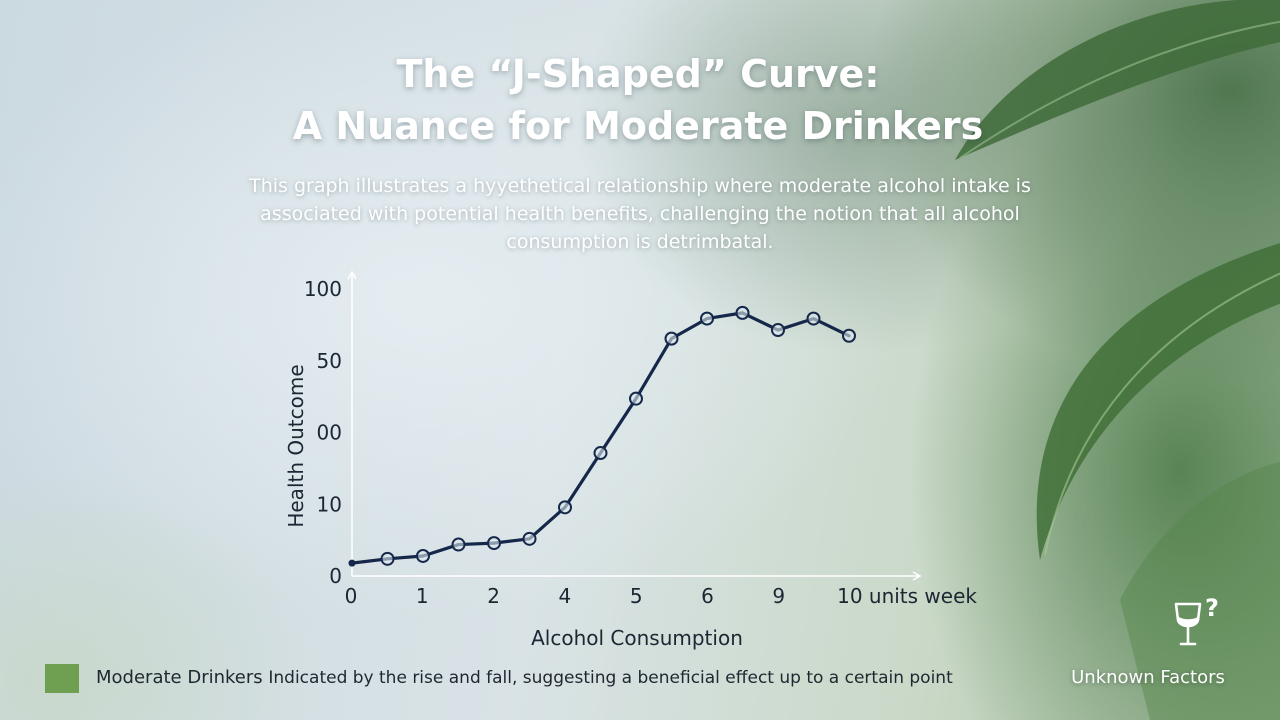 Image resolution: width=1280 pixels, height=720 pixels. I want to click on wine-glass-question-icon: ?, so click(1196, 621).